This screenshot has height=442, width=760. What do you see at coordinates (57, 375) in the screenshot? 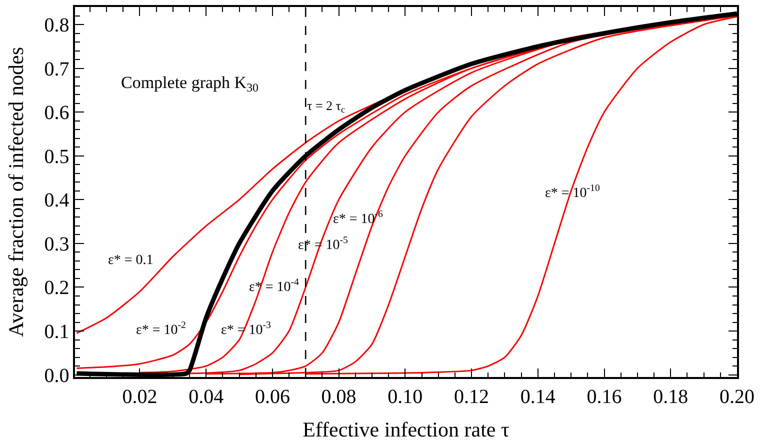
I see `y-tick-label: 0.0` at bounding box center [57, 375].